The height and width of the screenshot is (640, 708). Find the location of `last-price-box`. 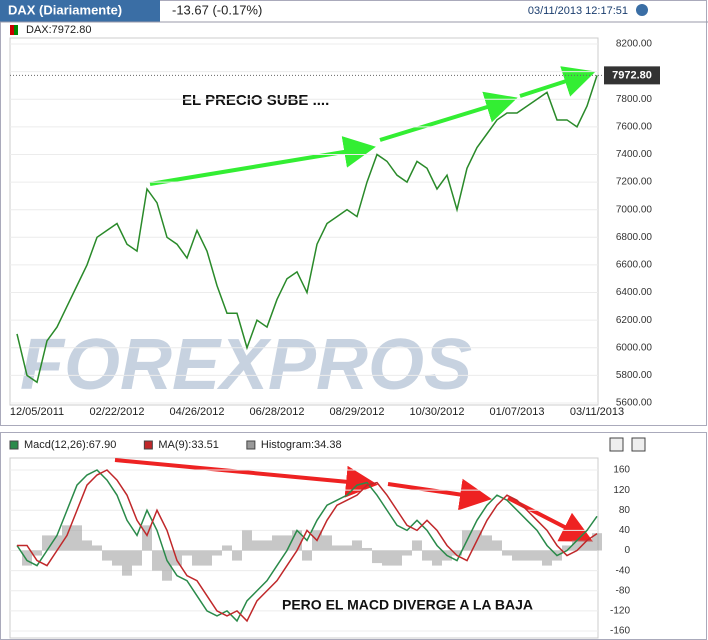

last-price-box is located at coordinates (632, 75).